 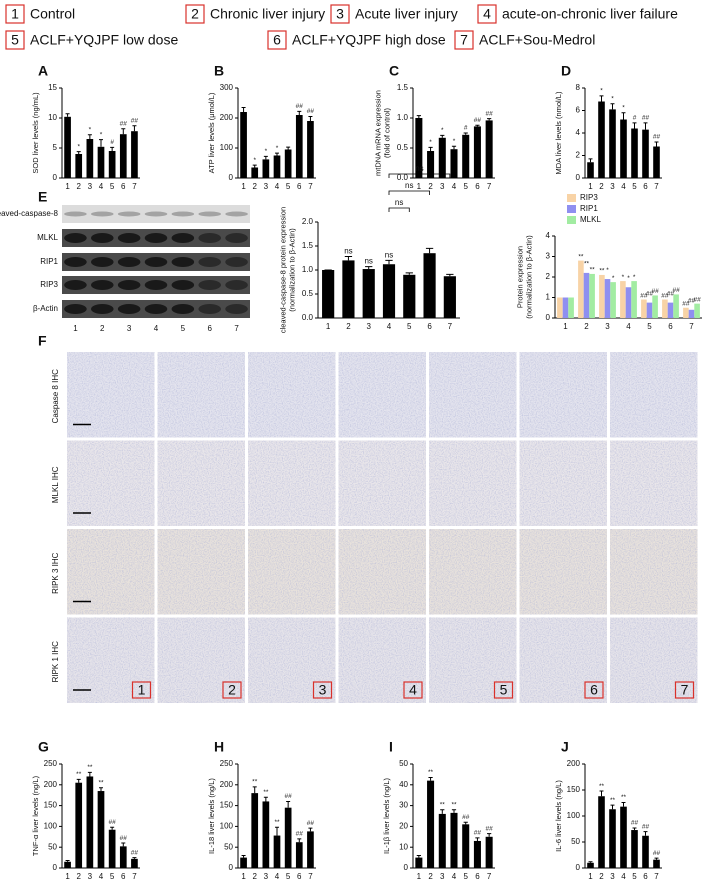 What do you see at coordinates (464, 40) in the screenshot?
I see `legend-number: 7` at bounding box center [464, 40].